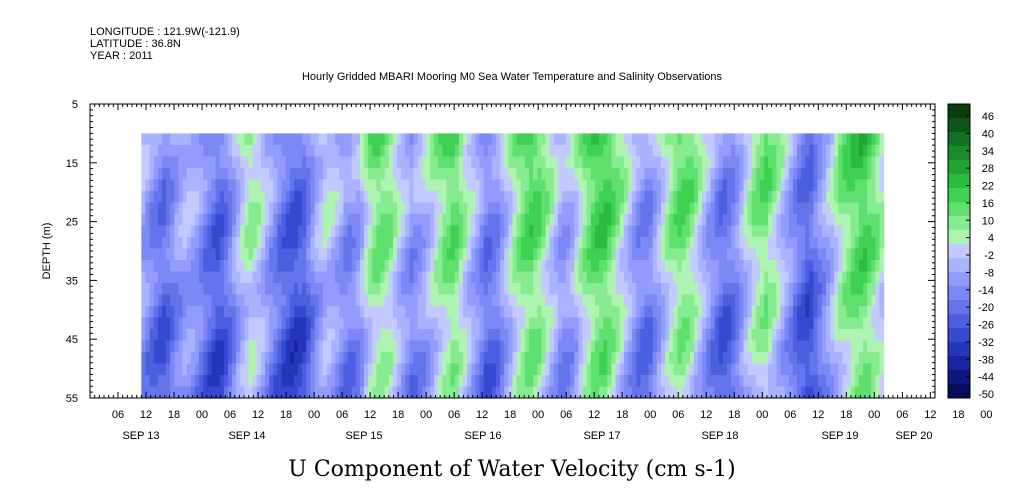  I want to click on longitude-label: LONGITUDE : 121.9W(-121.9), so click(165, 32).